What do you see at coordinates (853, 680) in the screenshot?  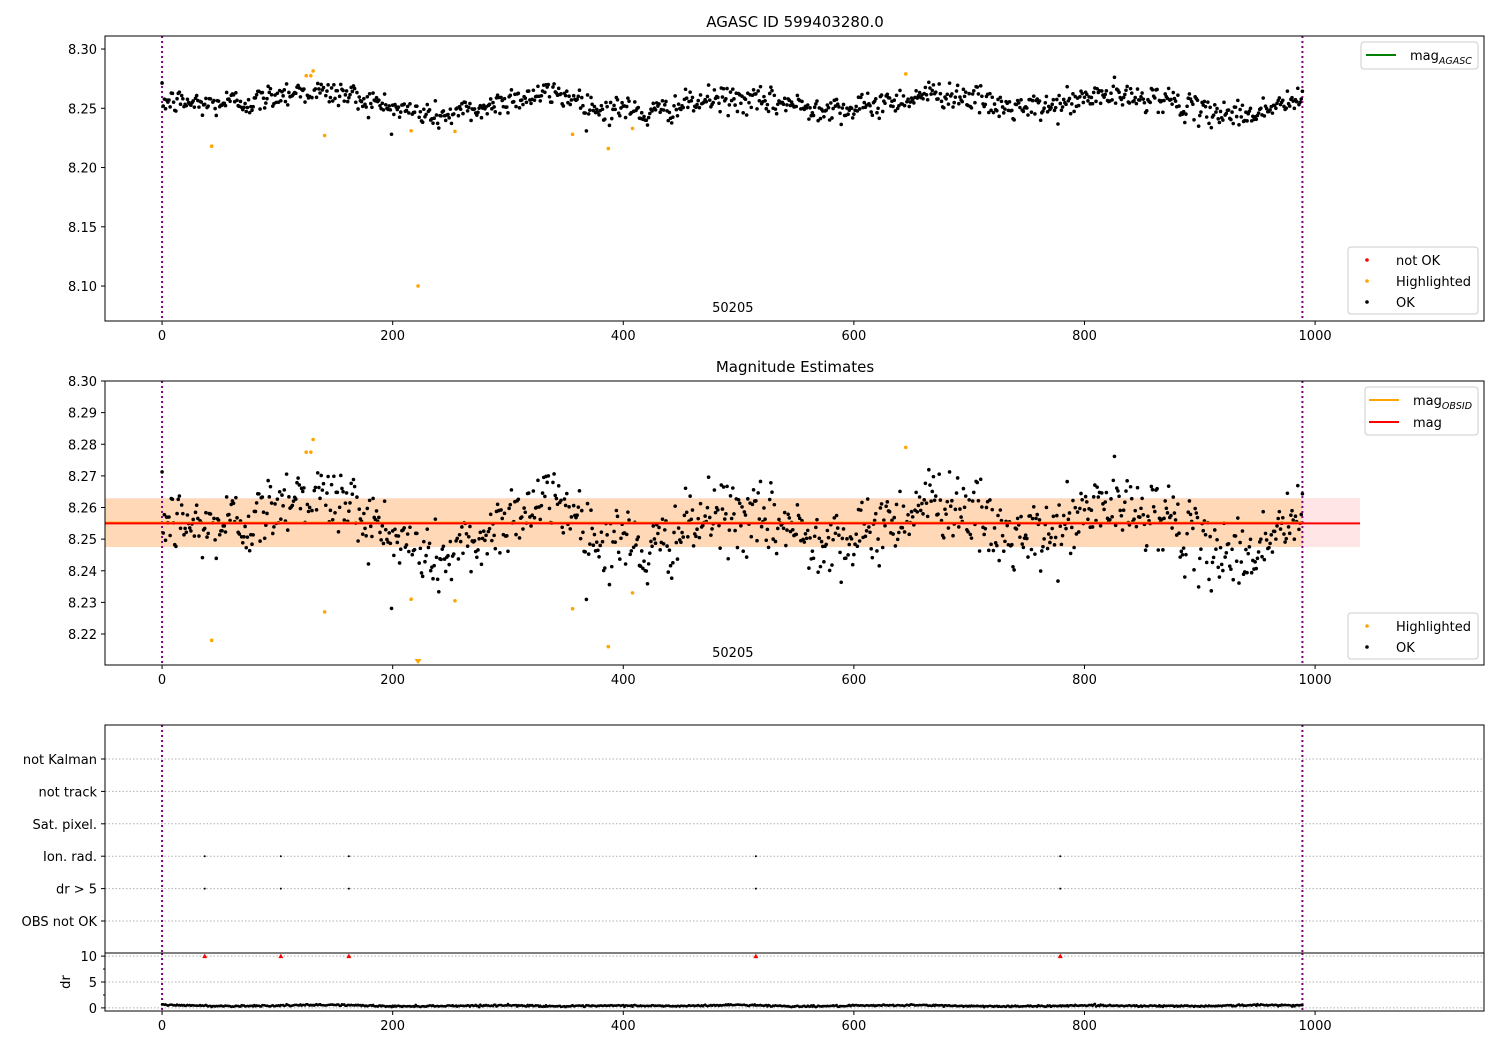 I see `x-tick-label: 600` at bounding box center [853, 680].